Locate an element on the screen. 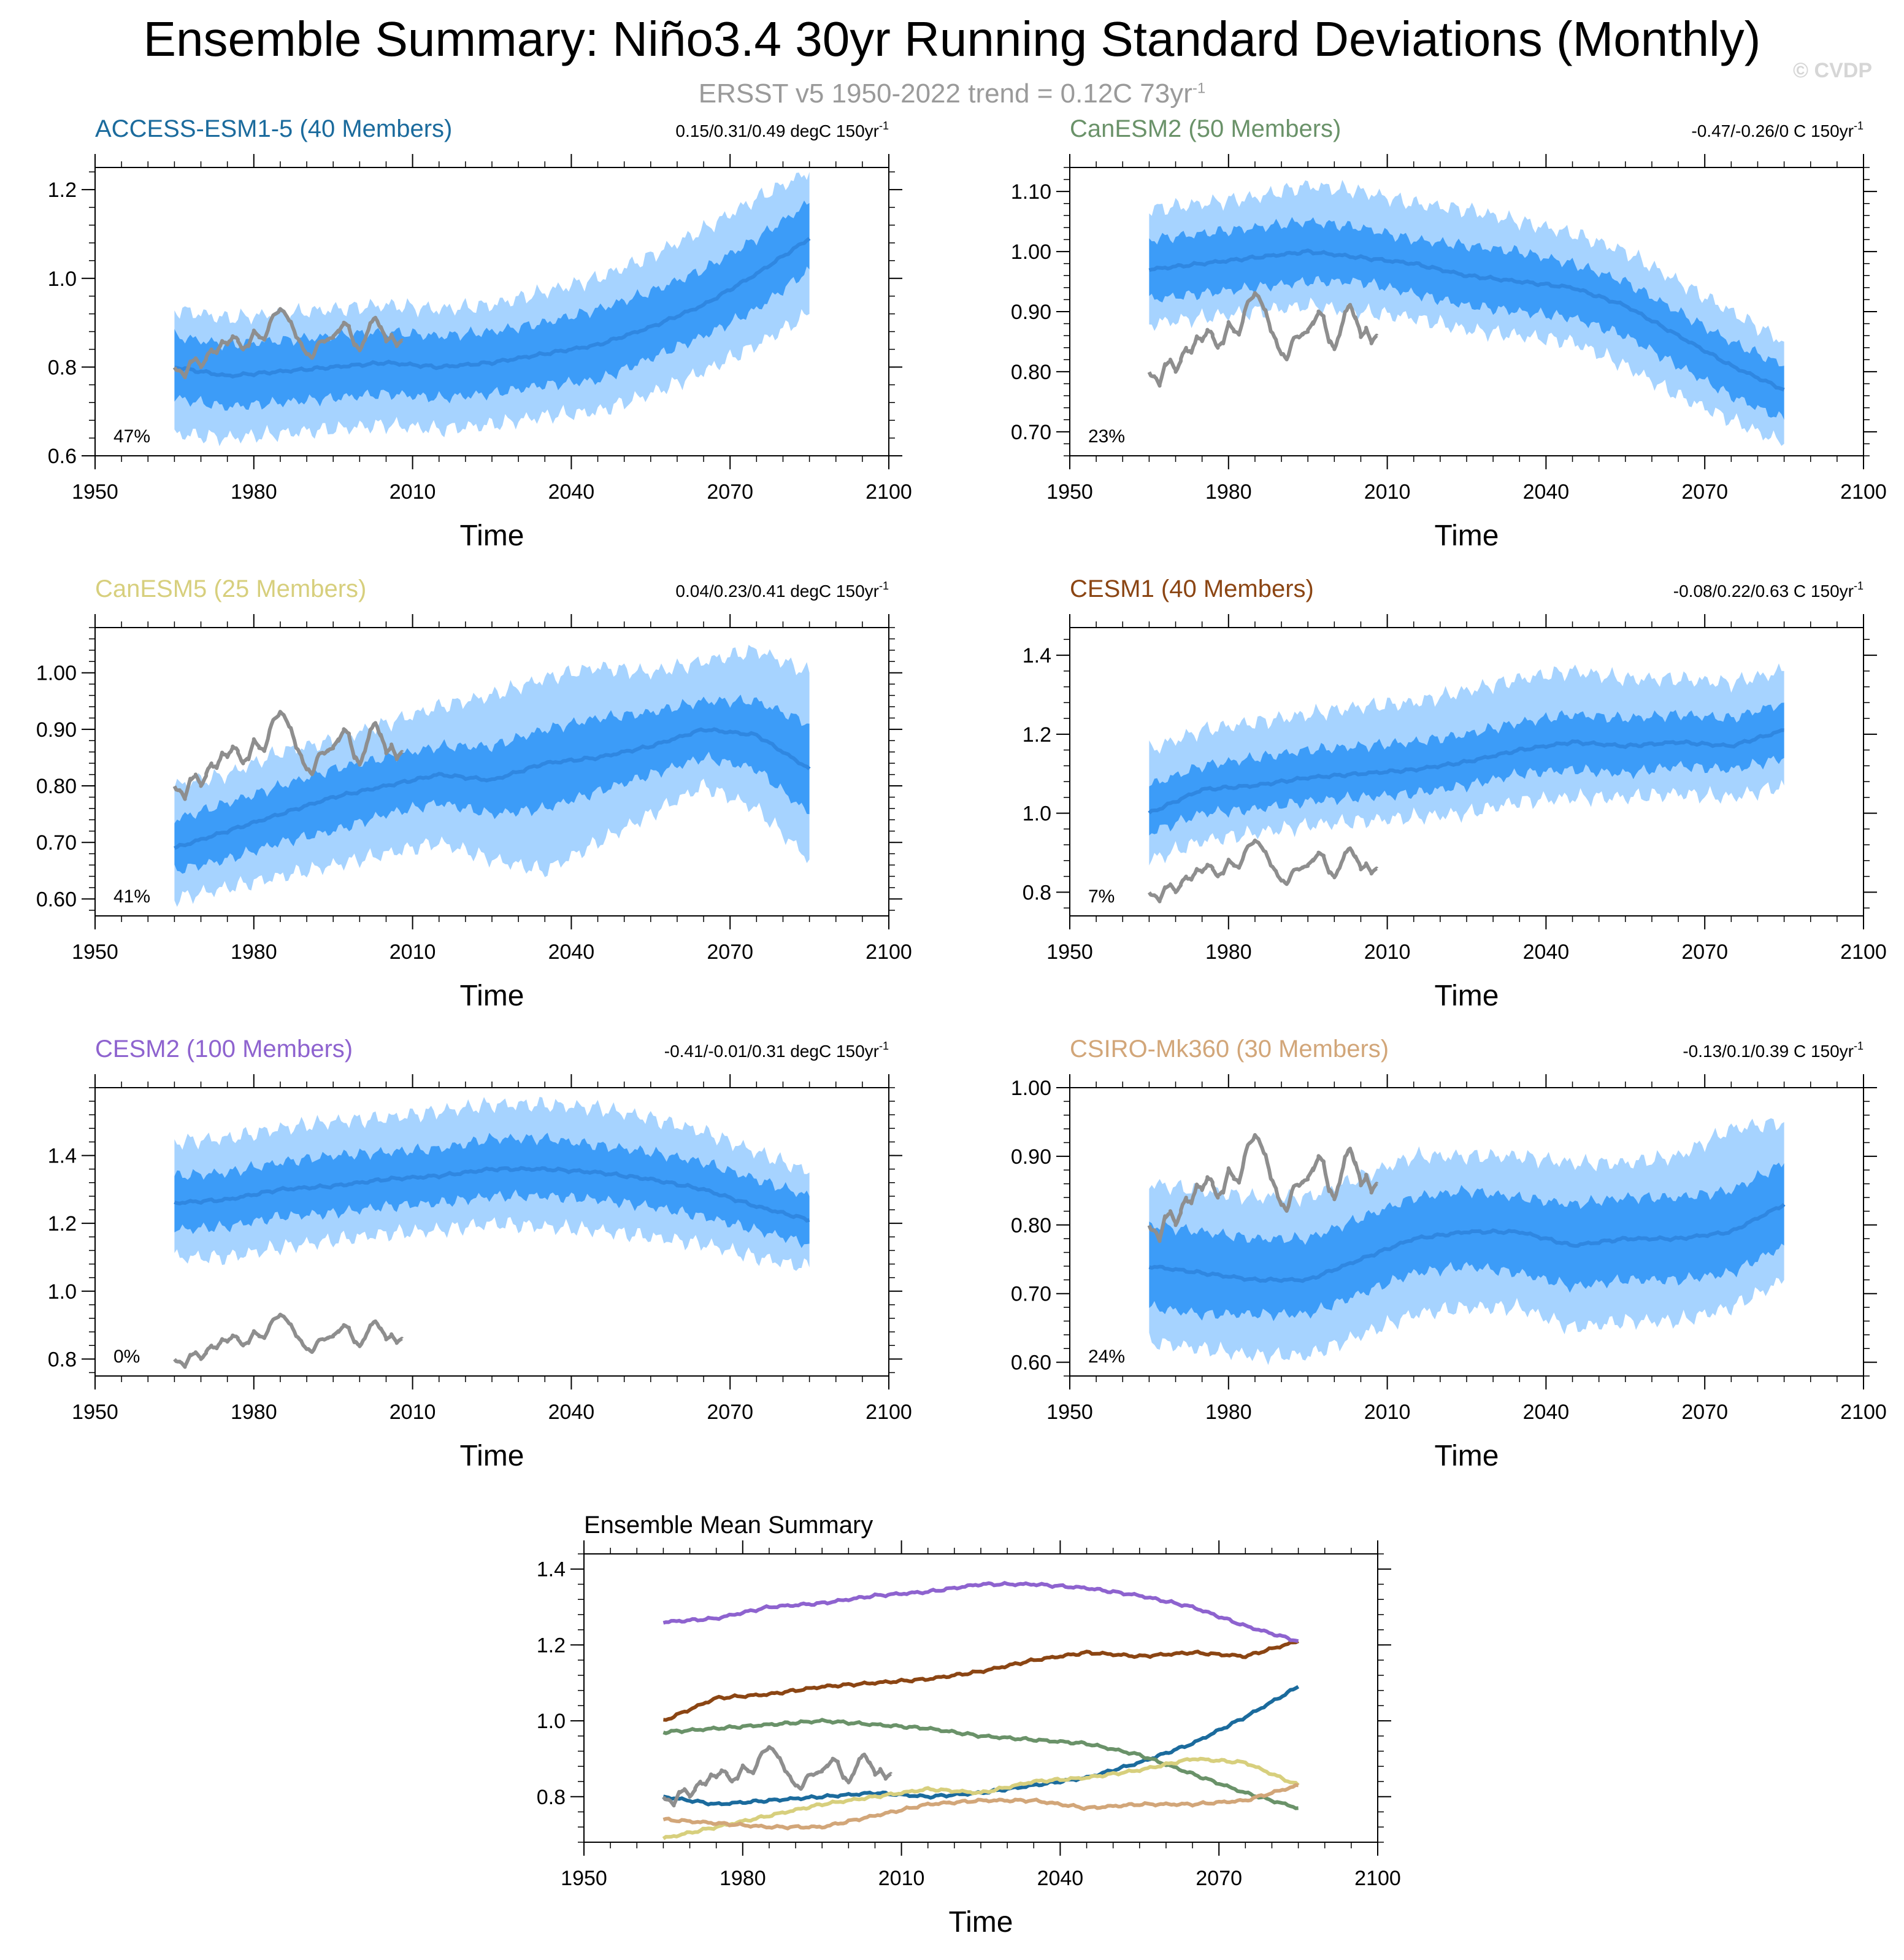  stats-text: -0.41/-0.01/0.31 degC 150yr is located at coordinates (771, 1051).